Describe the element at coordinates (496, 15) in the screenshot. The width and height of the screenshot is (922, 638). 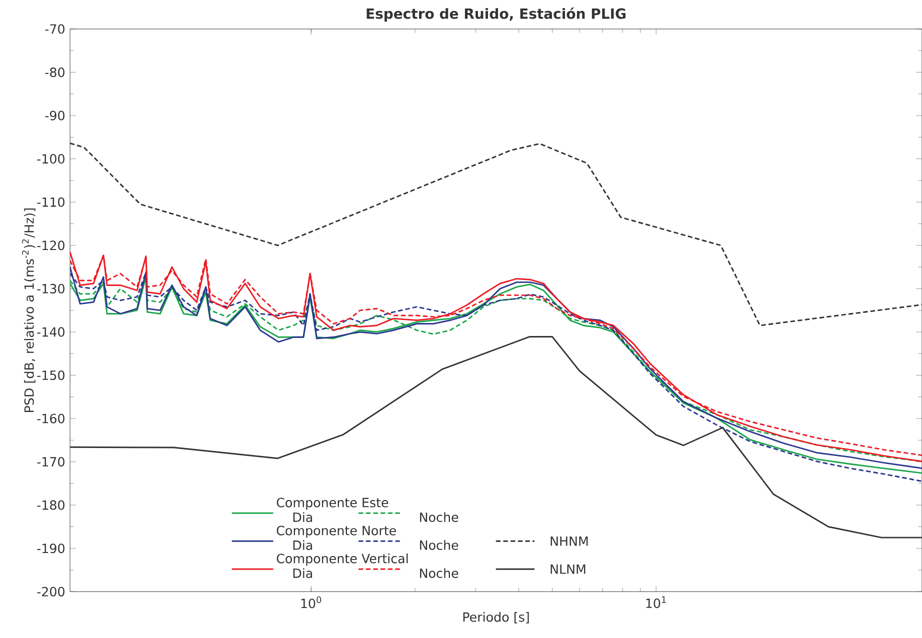
I see `chart-title: Espectro de Ruido, Estación PLIG` at that location.